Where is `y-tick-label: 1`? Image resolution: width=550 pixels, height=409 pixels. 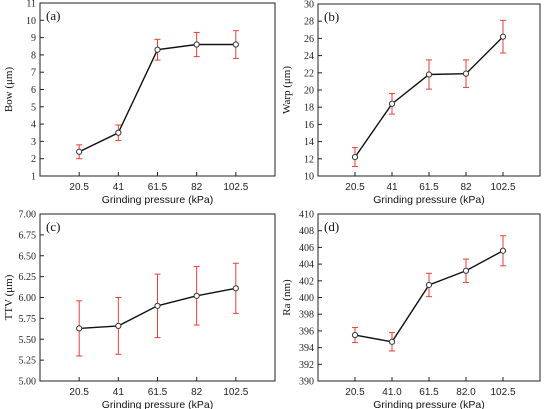 y-tick-label: 1 is located at coordinates (33, 177).